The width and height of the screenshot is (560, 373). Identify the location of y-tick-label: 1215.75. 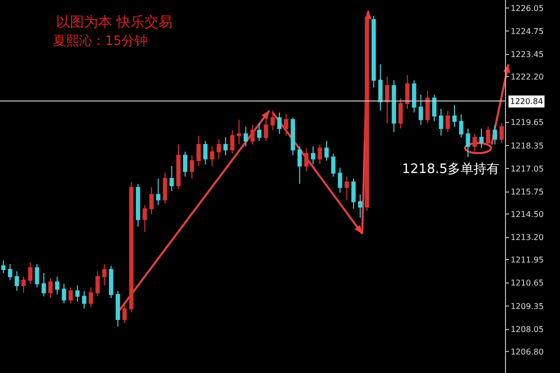
(527, 192).